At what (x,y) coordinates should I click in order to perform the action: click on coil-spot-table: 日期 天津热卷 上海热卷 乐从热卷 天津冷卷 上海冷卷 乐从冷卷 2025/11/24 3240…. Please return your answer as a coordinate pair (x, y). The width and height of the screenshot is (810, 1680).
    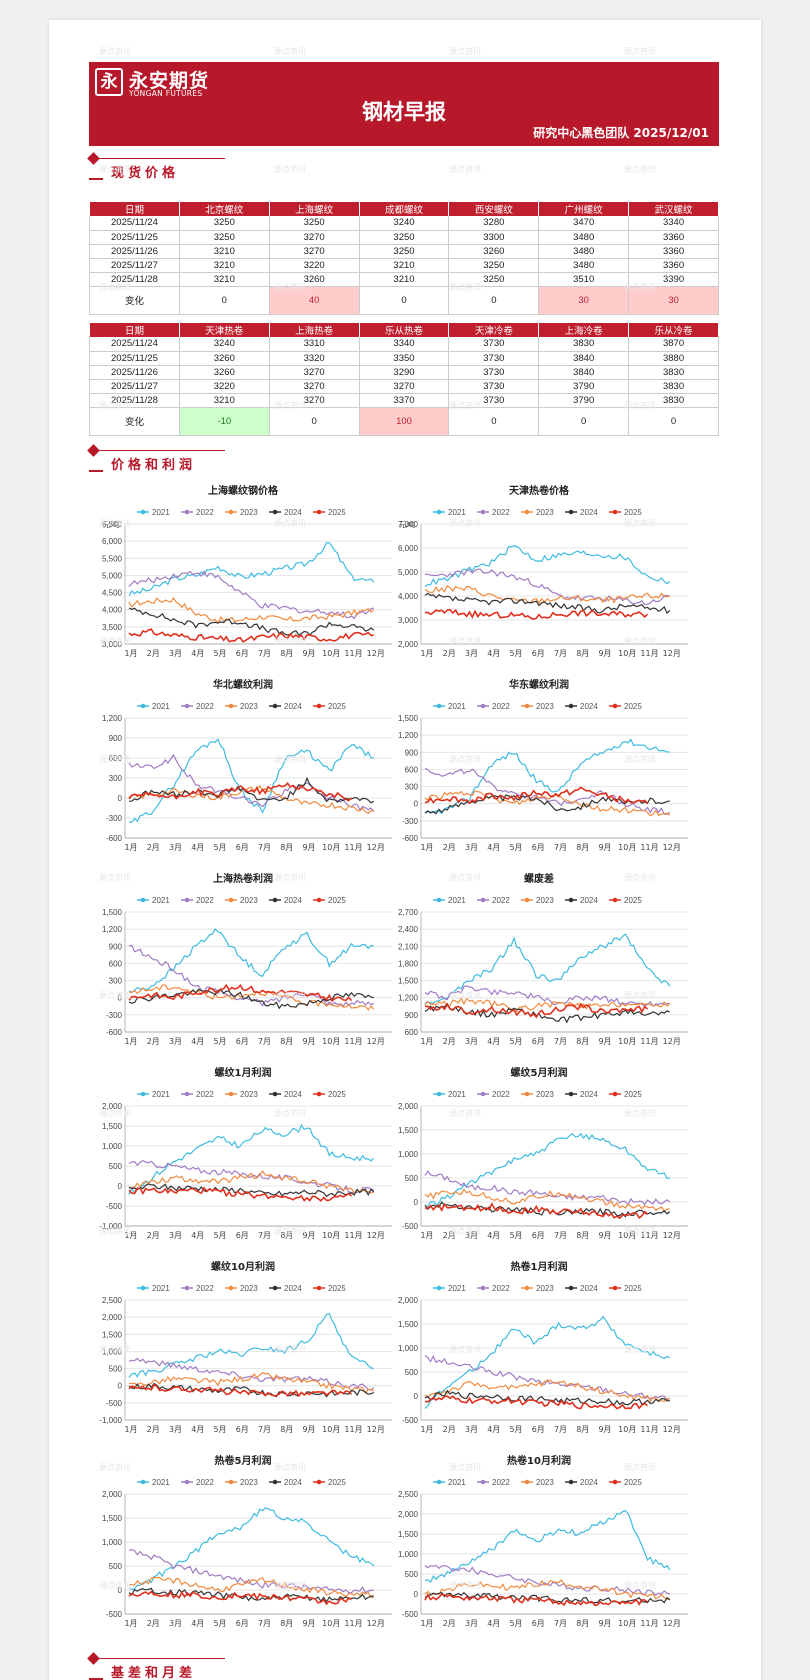
    Looking at the image, I should click on (404, 379).